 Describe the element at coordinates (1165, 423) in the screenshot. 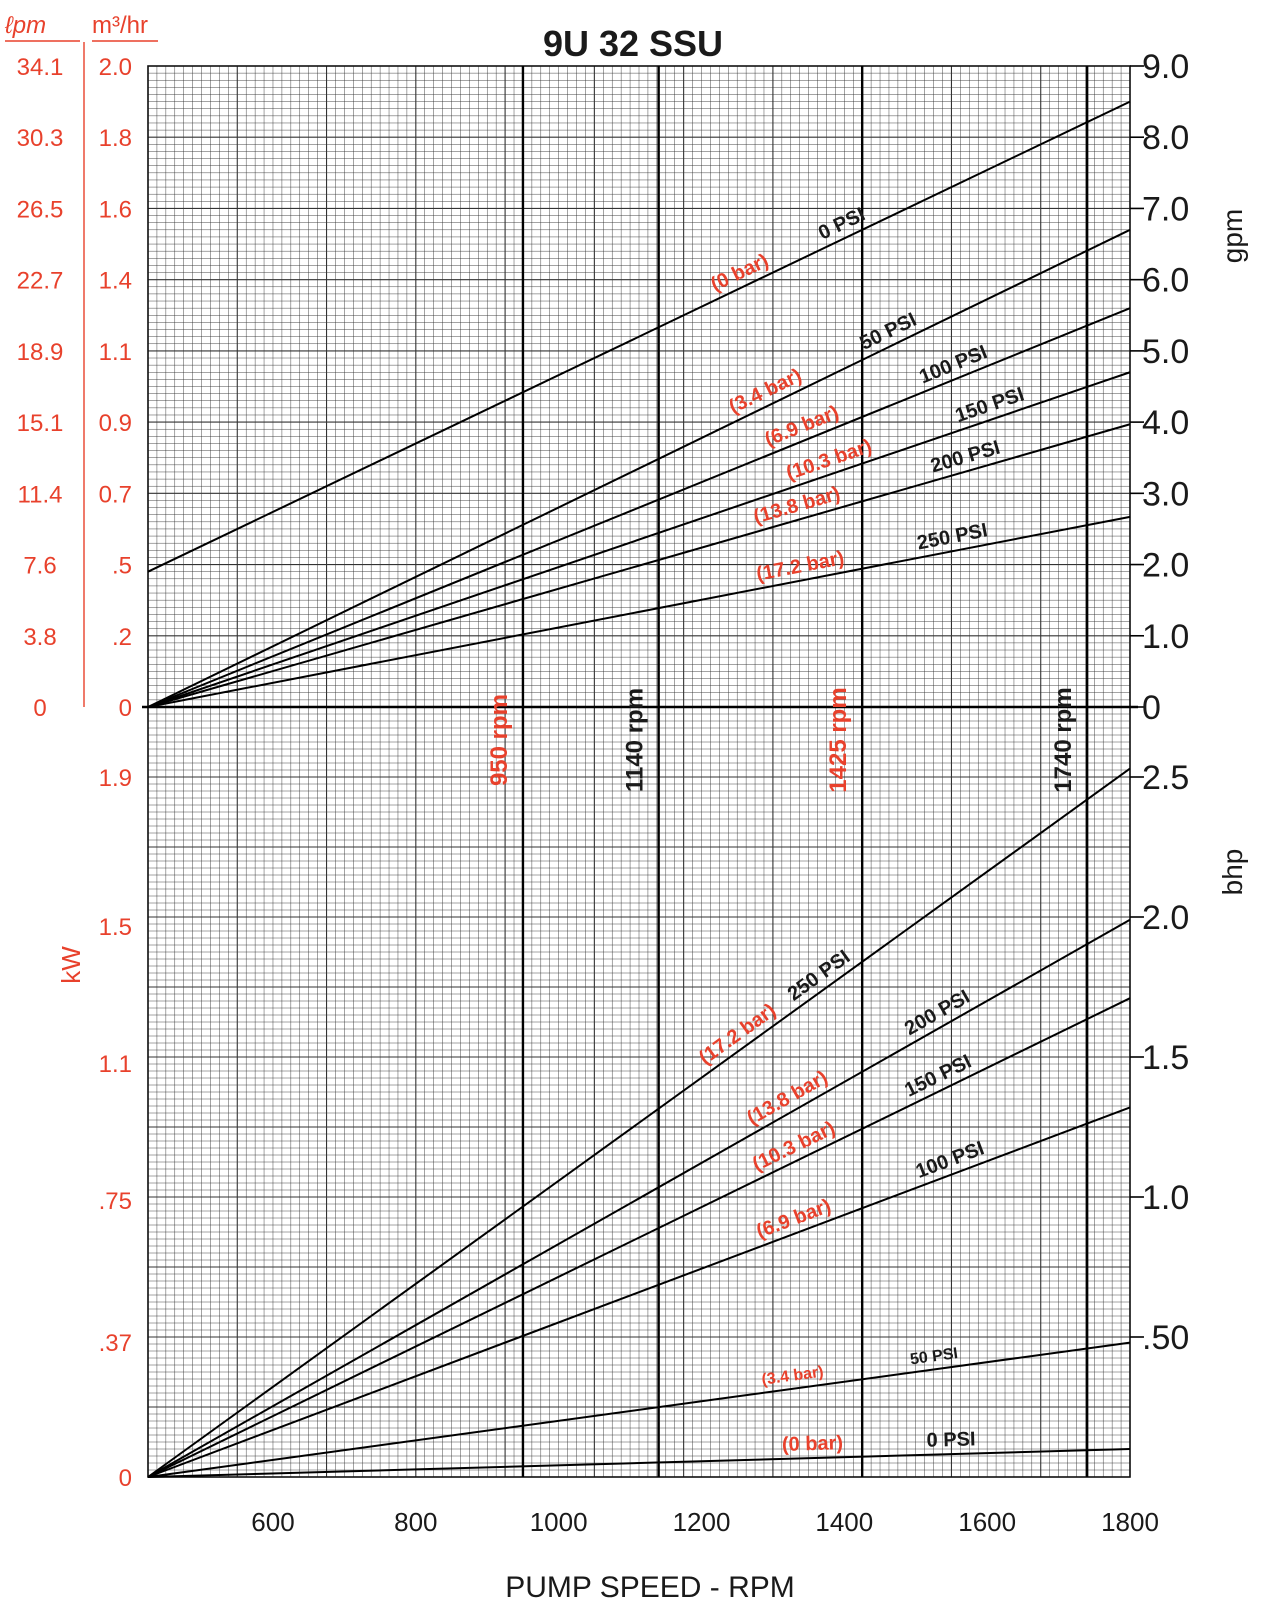

I see `gpm-tick-label: 4.0` at that location.